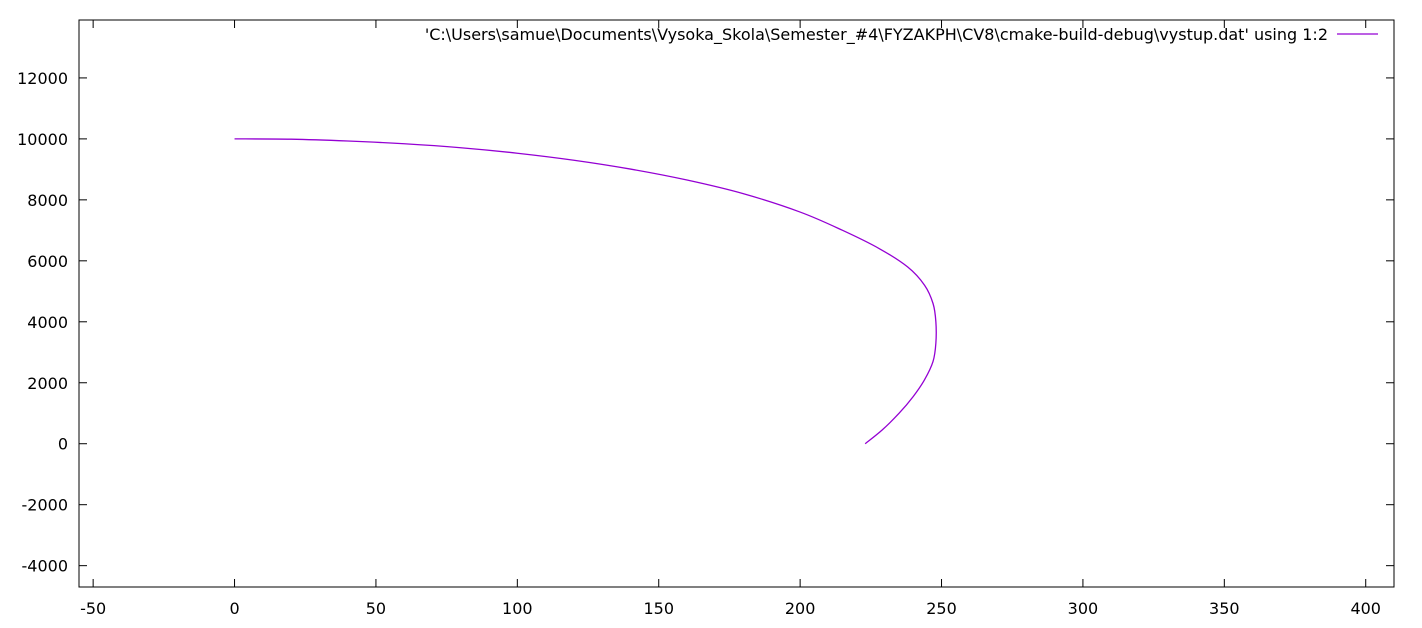  Describe the element at coordinates (42, 139) in the screenshot. I see `y-tick-label: 10000` at that location.